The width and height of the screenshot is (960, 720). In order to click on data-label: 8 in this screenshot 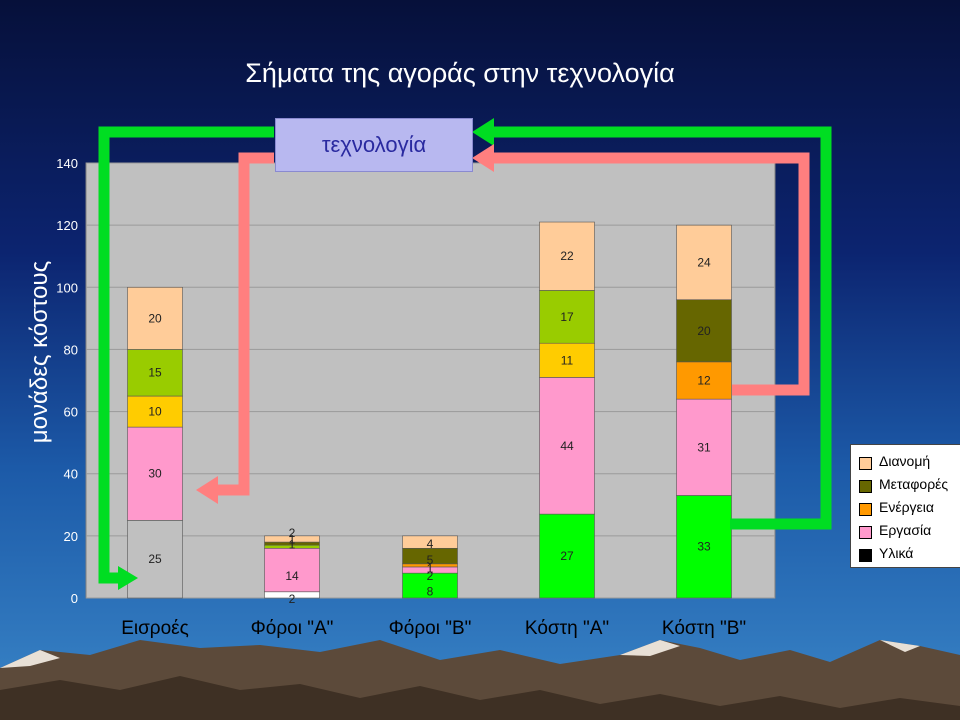, I will do `click(430, 592)`.